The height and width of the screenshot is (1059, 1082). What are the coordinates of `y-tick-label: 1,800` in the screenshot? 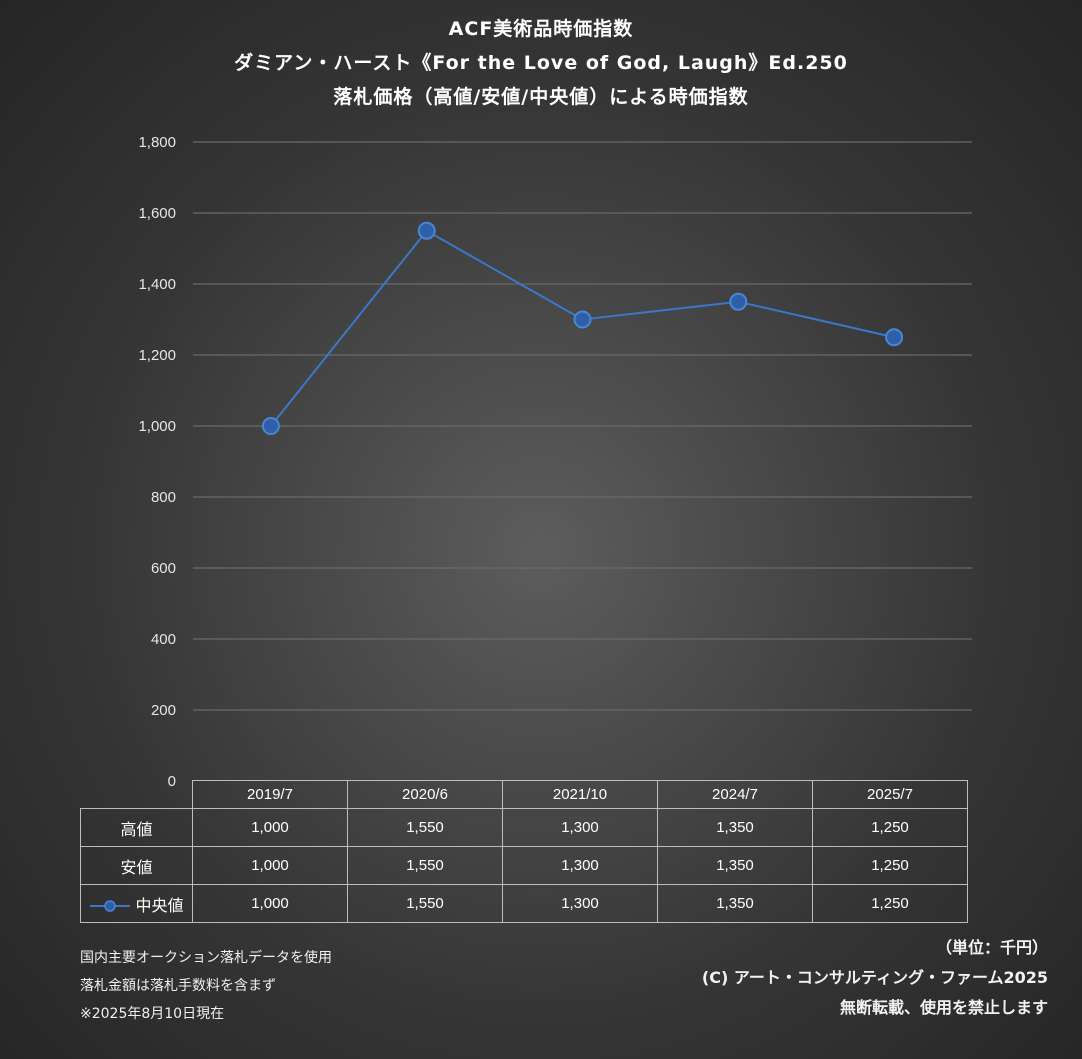 It's located at (157, 142).